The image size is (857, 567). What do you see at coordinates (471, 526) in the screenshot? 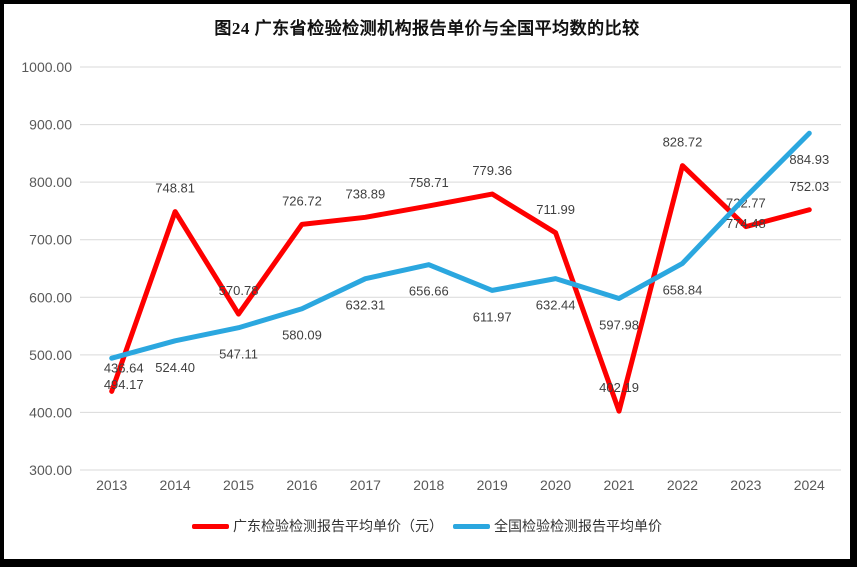
I see `legend-marker-national-line` at bounding box center [471, 526].